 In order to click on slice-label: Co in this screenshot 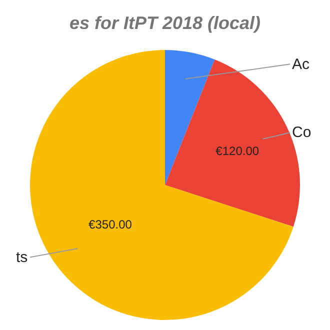, I will do `click(302, 132)`.